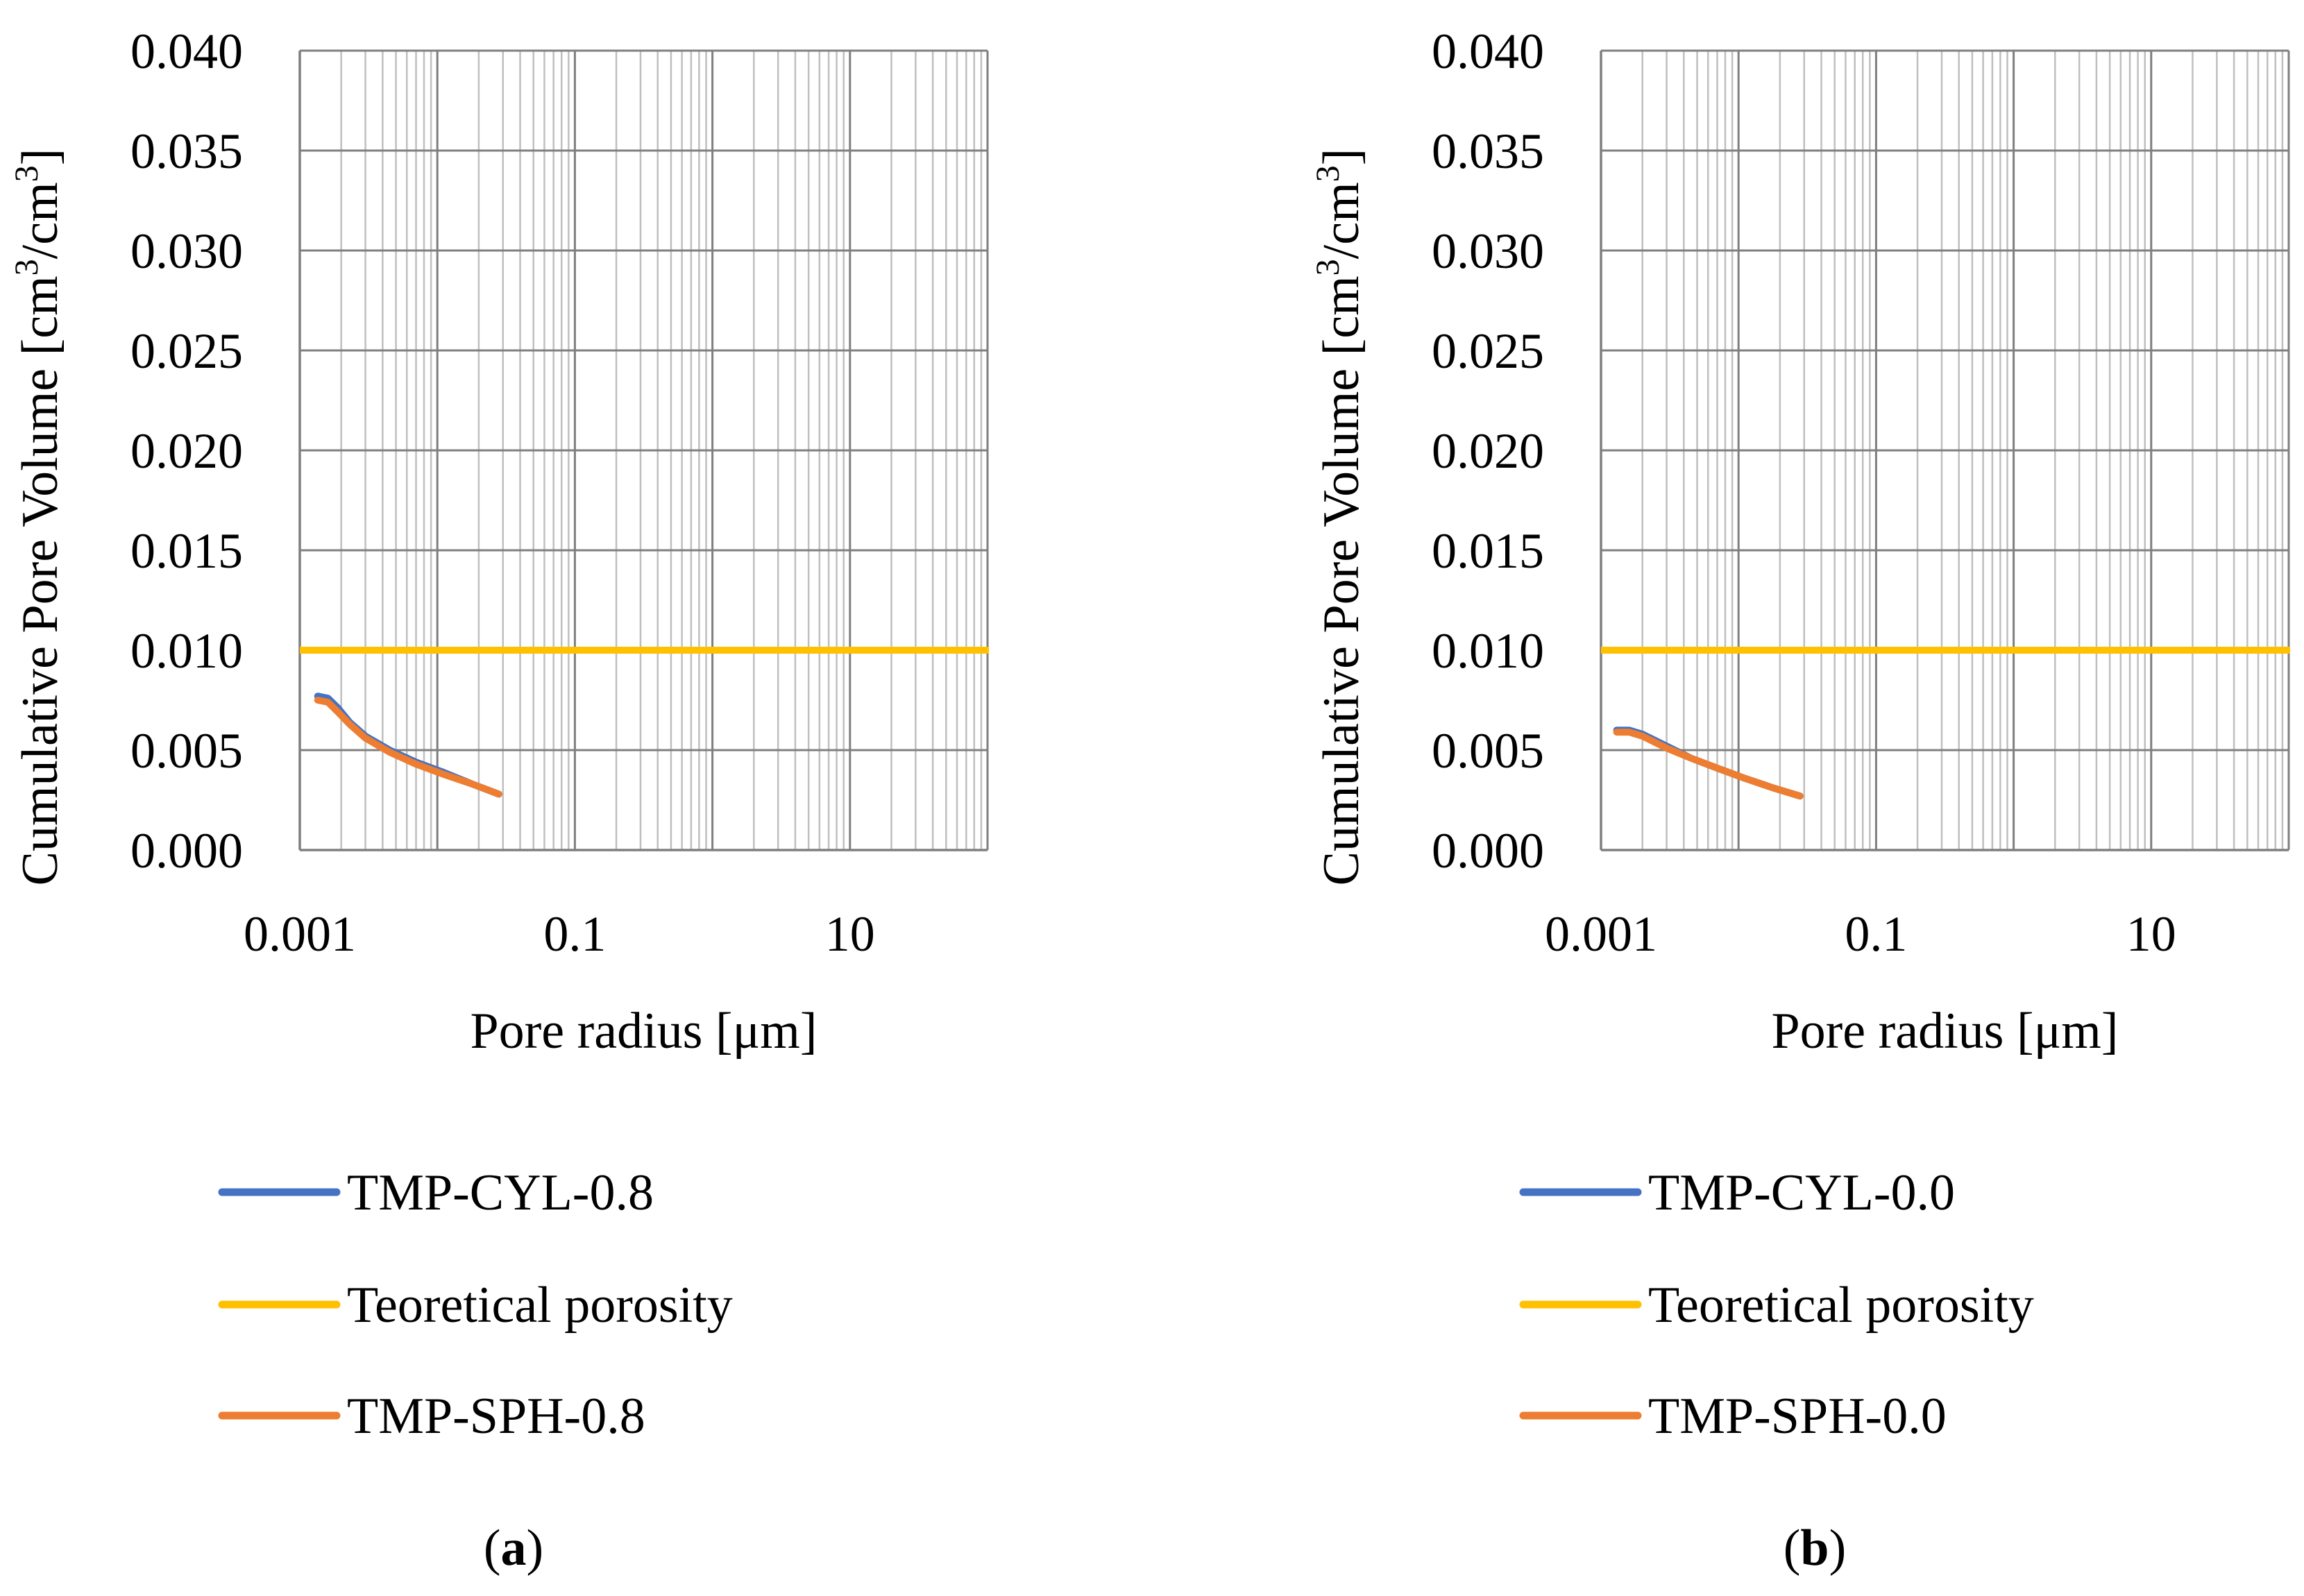 The width and height of the screenshot is (2304, 1596). Describe the element at coordinates (1798, 1416) in the screenshot. I see `legend-label: TMP-SPH-0.0` at that location.